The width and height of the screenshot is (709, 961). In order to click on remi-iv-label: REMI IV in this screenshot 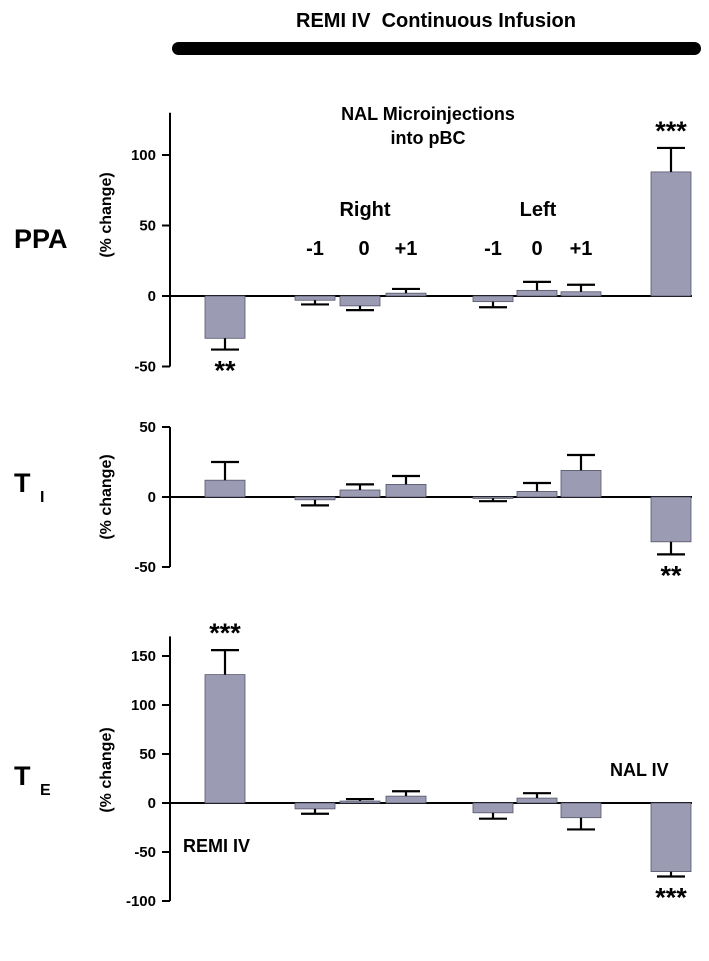, I will do `click(216, 846)`.